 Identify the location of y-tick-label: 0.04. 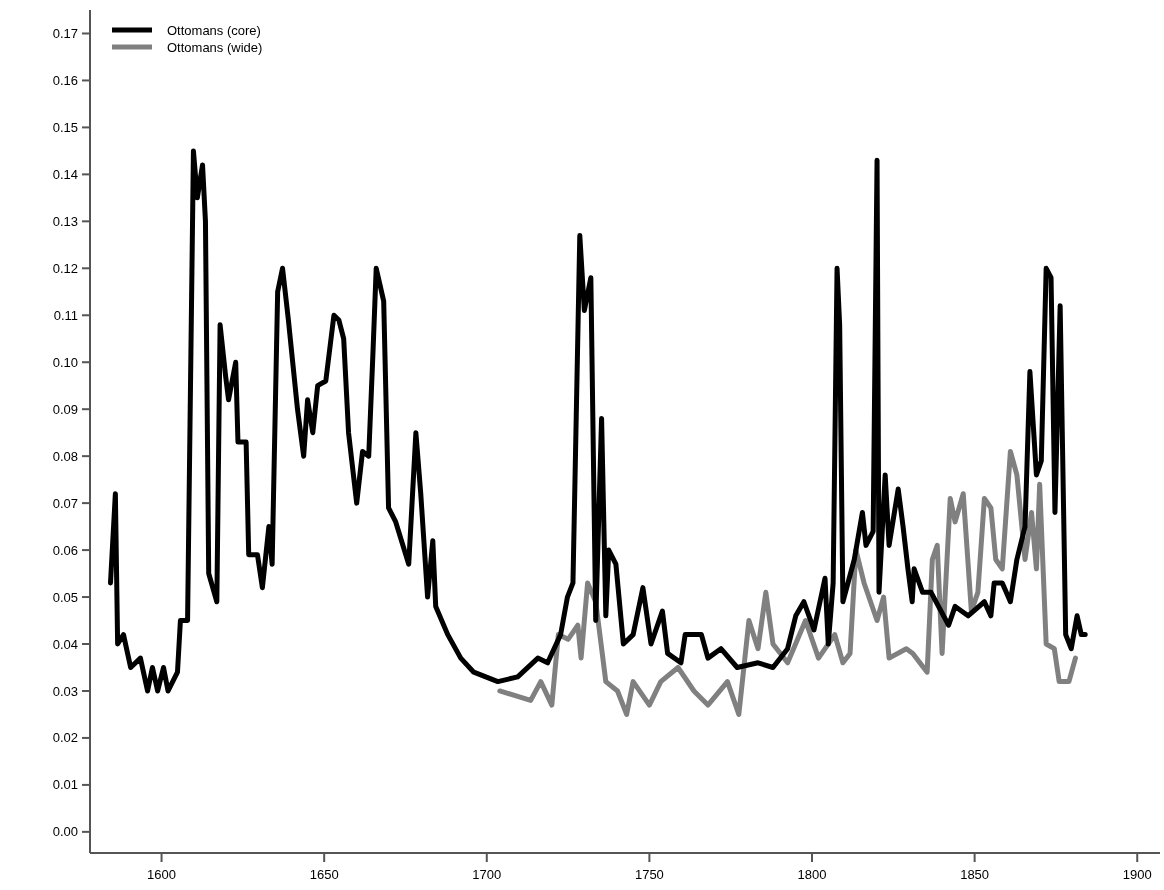
(65, 644).